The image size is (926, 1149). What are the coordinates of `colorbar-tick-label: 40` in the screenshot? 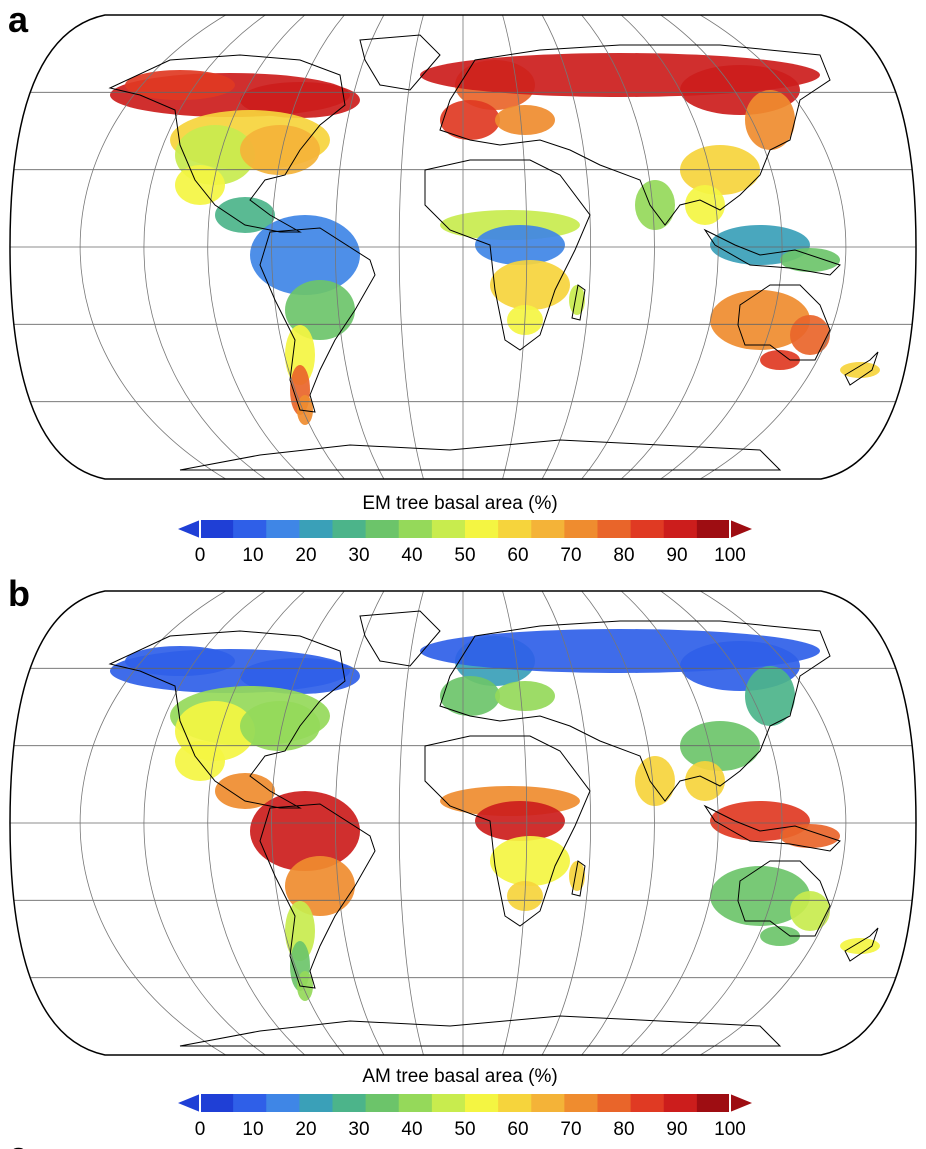 It's located at (411, 1129).